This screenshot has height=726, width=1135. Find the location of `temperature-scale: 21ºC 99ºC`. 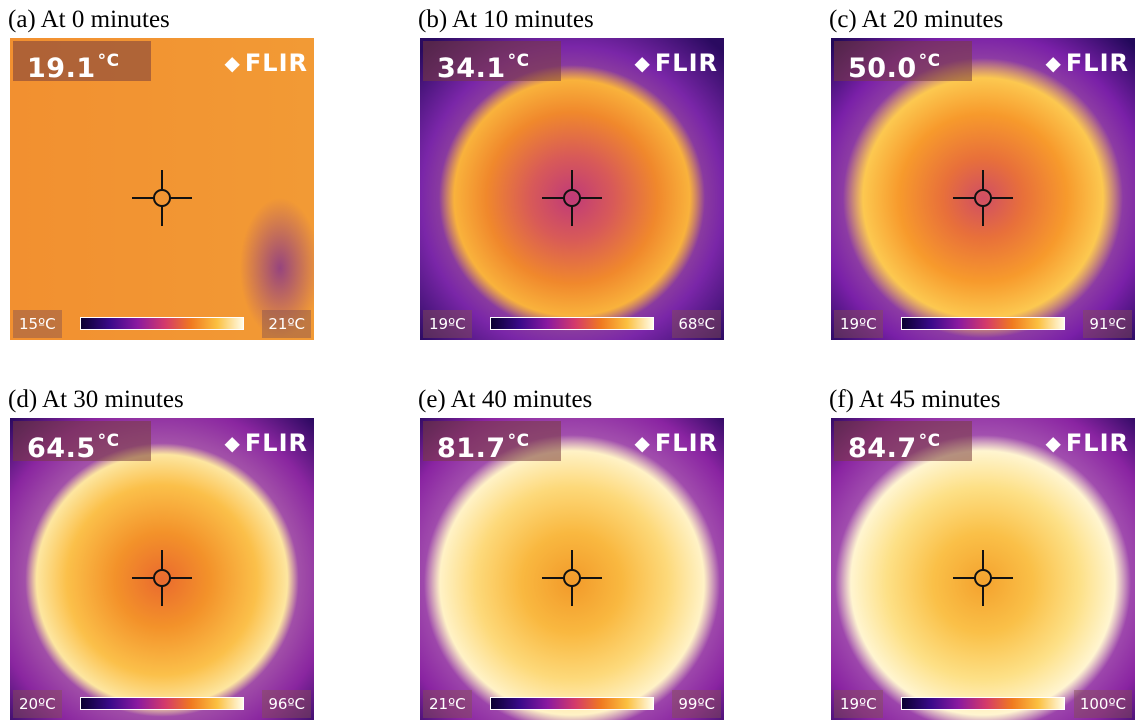

temperature-scale: 21ºC 99ºC is located at coordinates (572, 704).